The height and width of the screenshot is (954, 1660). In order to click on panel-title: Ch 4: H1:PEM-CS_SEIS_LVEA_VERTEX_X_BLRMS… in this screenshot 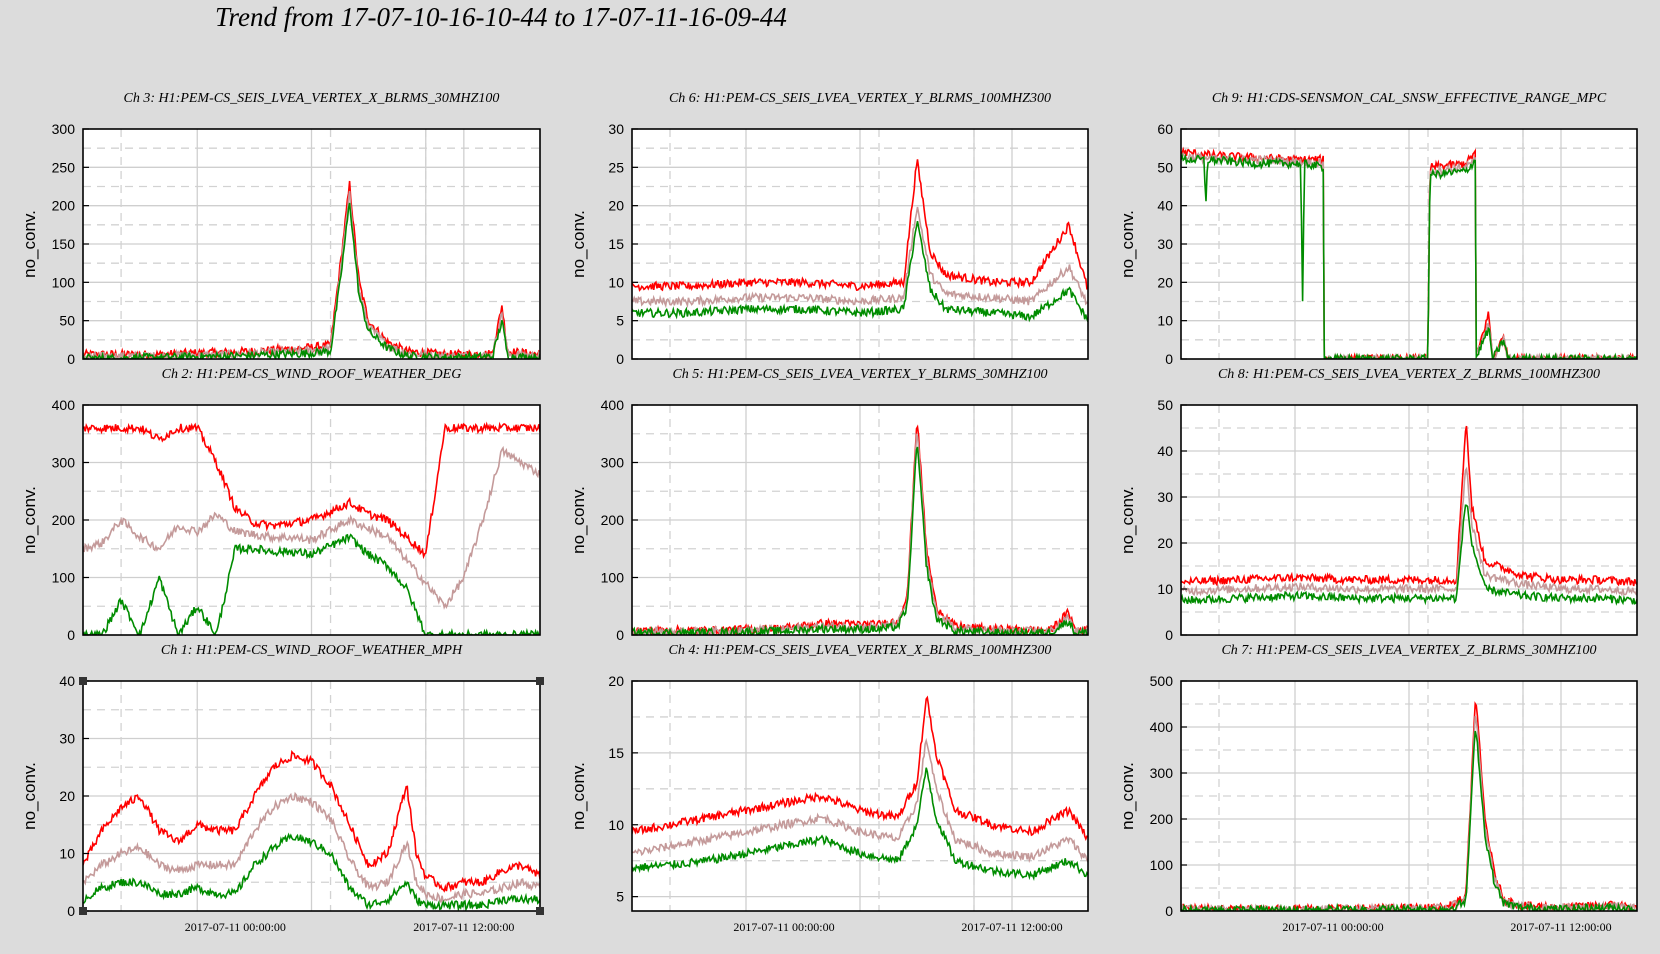, I will do `click(860, 650)`.